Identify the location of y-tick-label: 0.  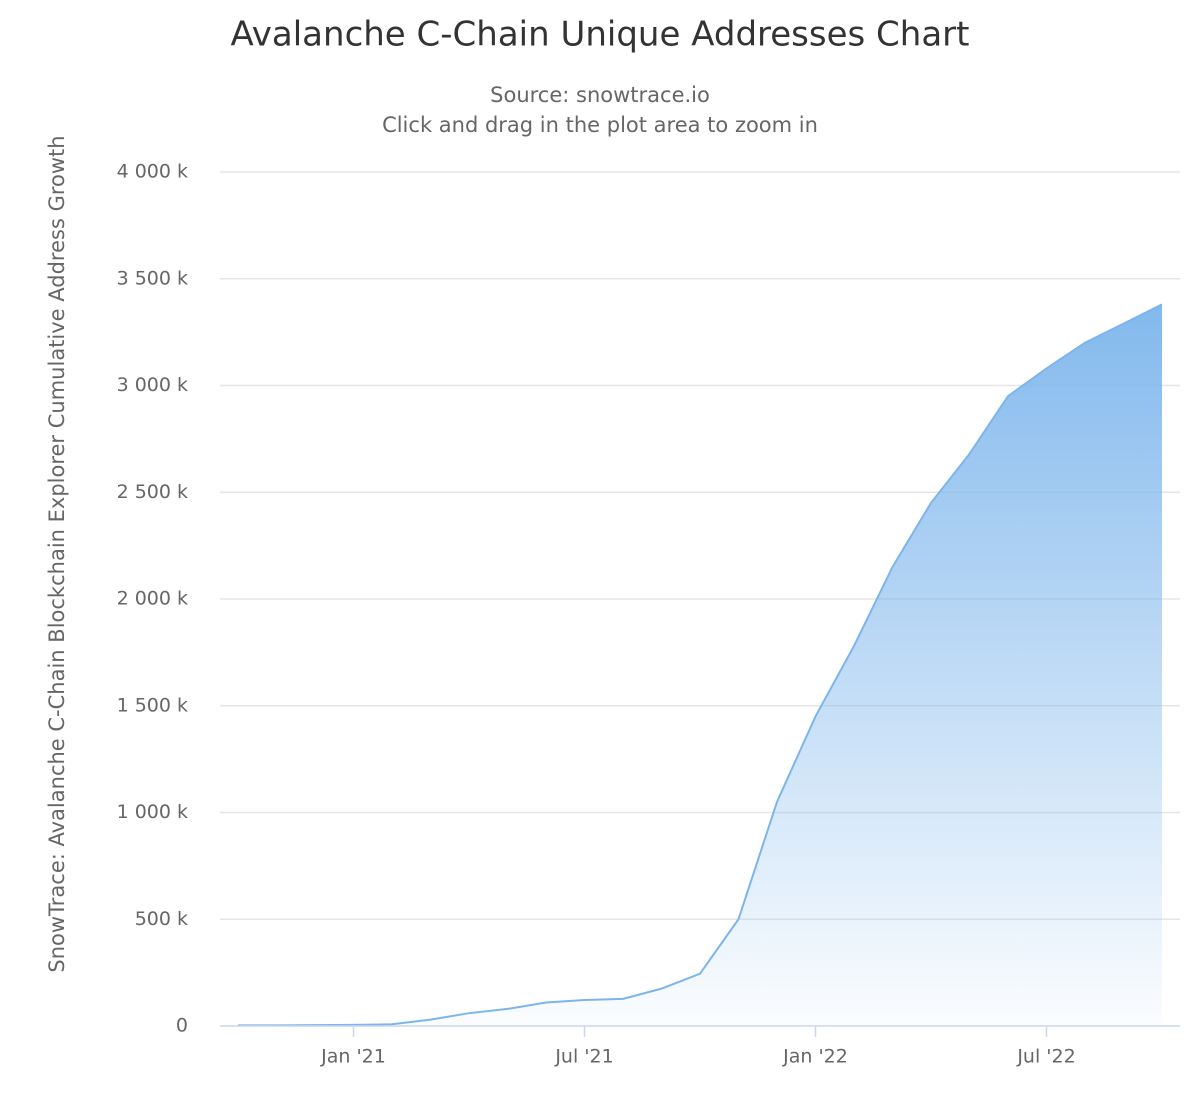
(182, 1026).